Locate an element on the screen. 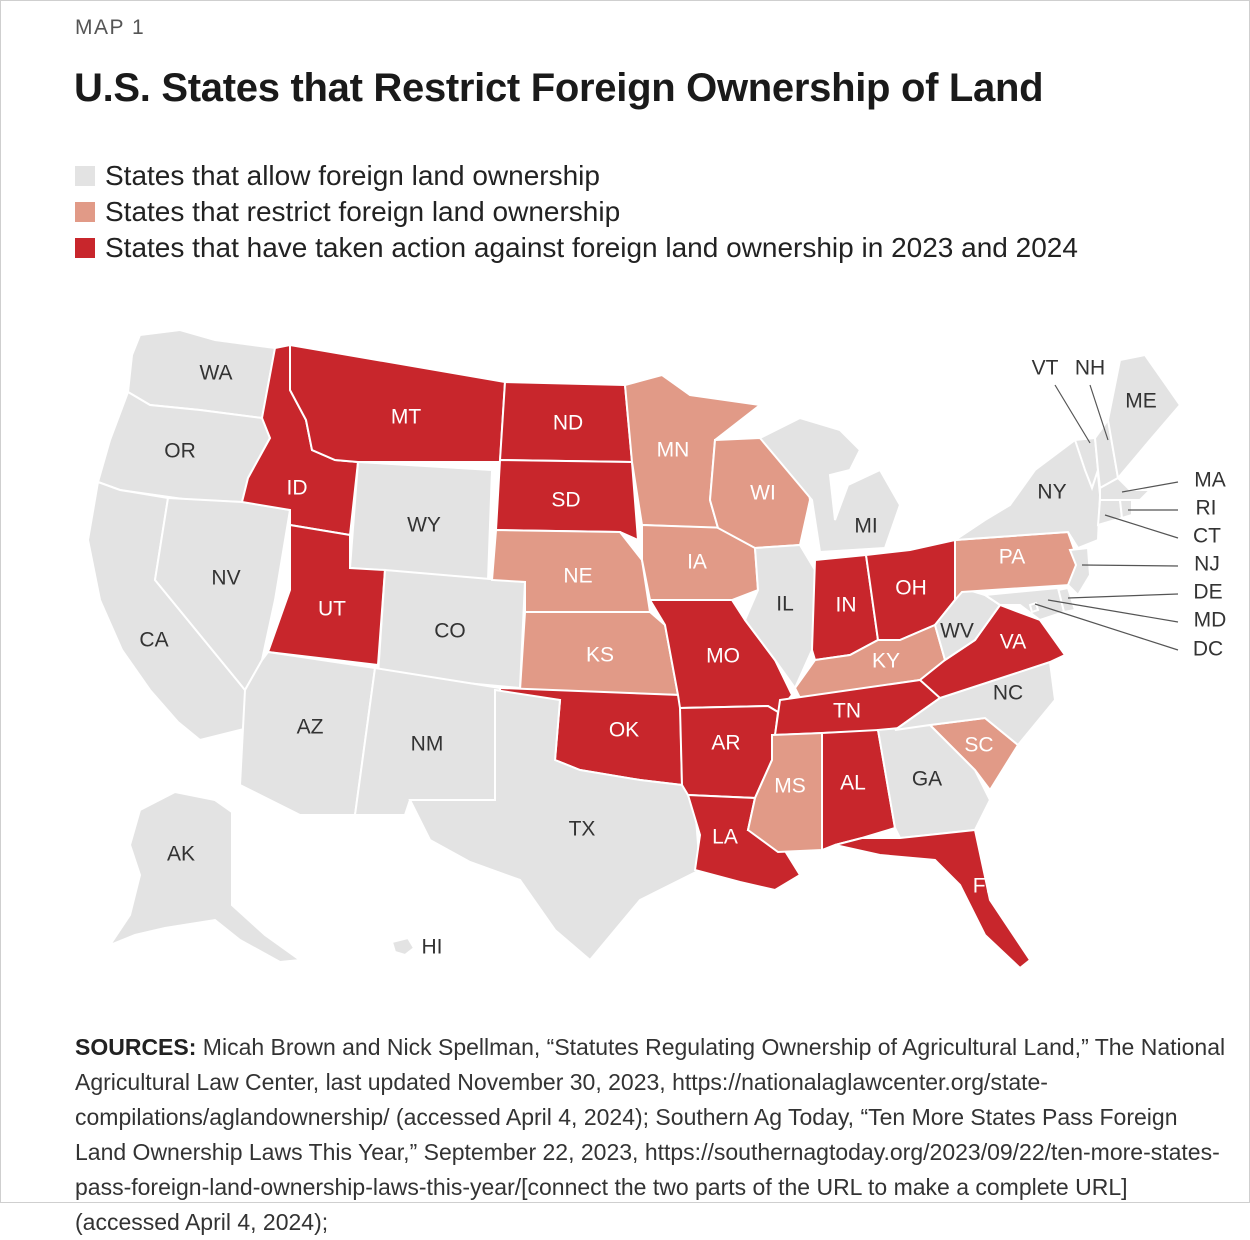 This screenshot has width=1250, height=1240. label-pa: PA is located at coordinates (1012, 557).